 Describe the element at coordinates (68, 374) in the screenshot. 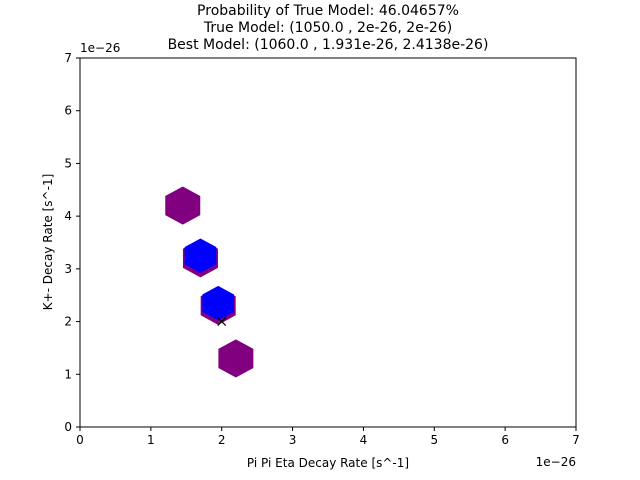

I see `y-tick-label-1: 1` at that location.